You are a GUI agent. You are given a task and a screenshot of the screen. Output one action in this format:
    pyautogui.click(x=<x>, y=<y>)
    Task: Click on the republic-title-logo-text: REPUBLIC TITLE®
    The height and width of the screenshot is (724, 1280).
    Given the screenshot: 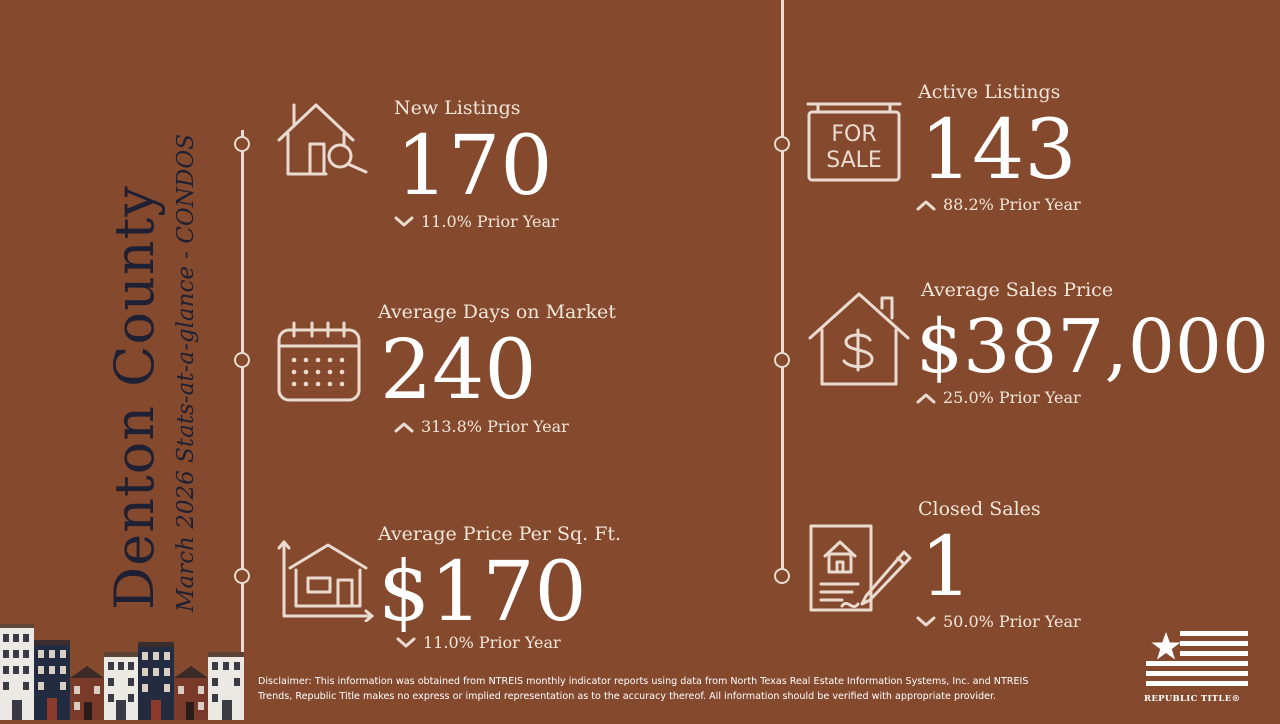 What is the action you would take?
    pyautogui.click(x=1192, y=699)
    